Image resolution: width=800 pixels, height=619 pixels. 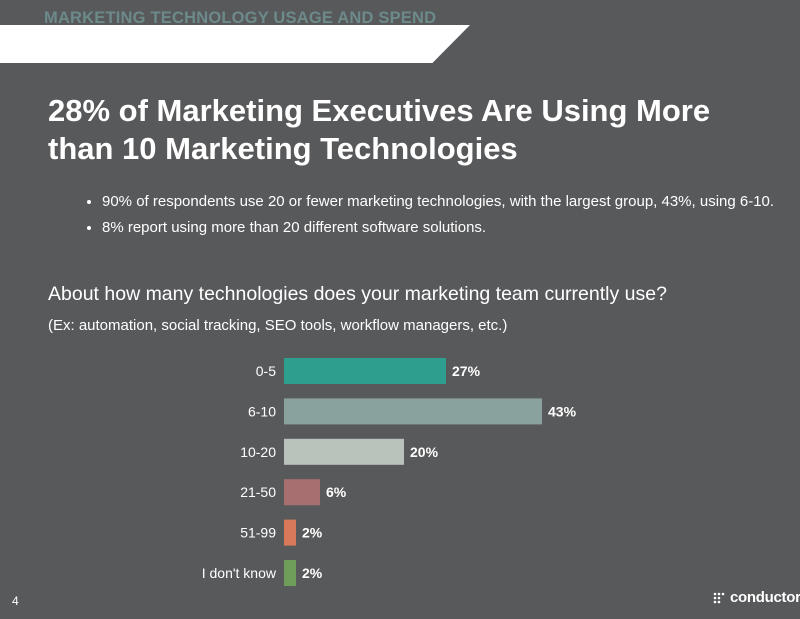 What do you see at coordinates (258, 452) in the screenshot?
I see `category-label: 10-20` at bounding box center [258, 452].